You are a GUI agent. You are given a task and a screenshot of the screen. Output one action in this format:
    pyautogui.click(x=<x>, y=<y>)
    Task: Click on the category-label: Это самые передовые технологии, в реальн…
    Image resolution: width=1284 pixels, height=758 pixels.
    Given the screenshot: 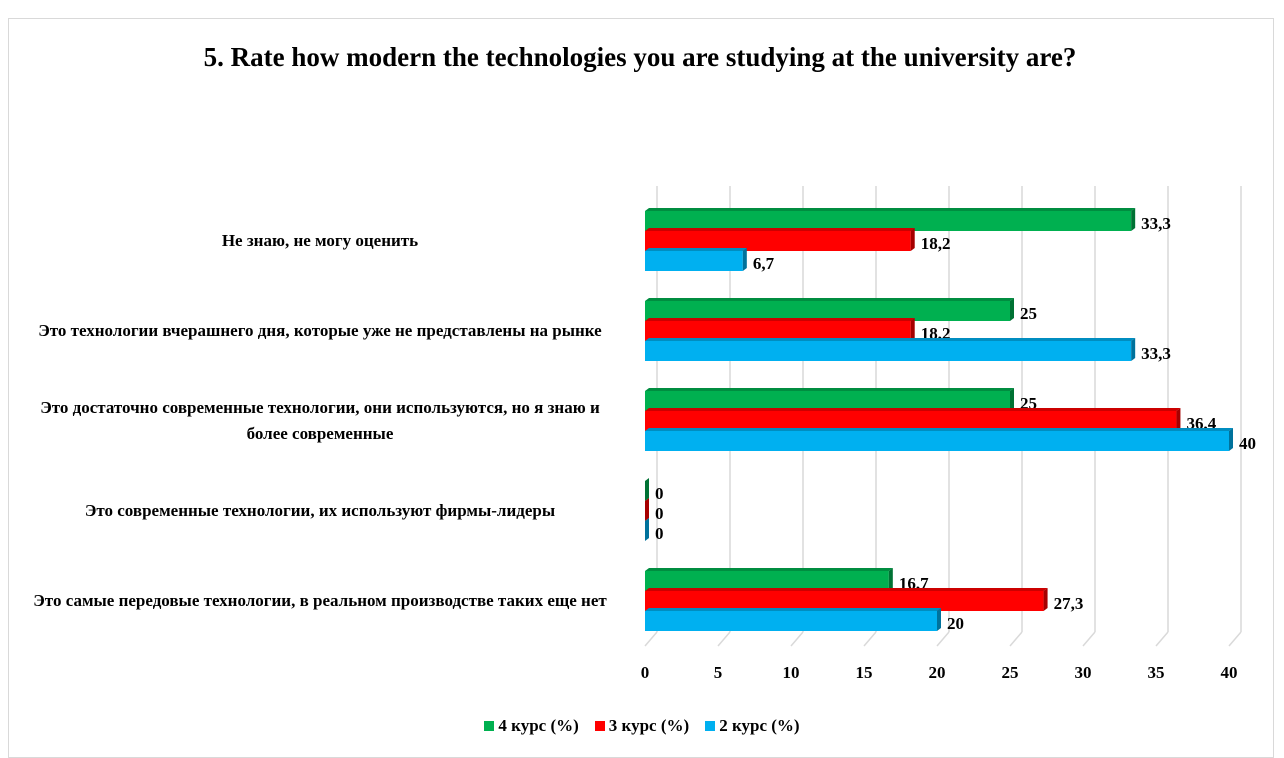 What is the action you would take?
    pyautogui.click(x=320, y=600)
    